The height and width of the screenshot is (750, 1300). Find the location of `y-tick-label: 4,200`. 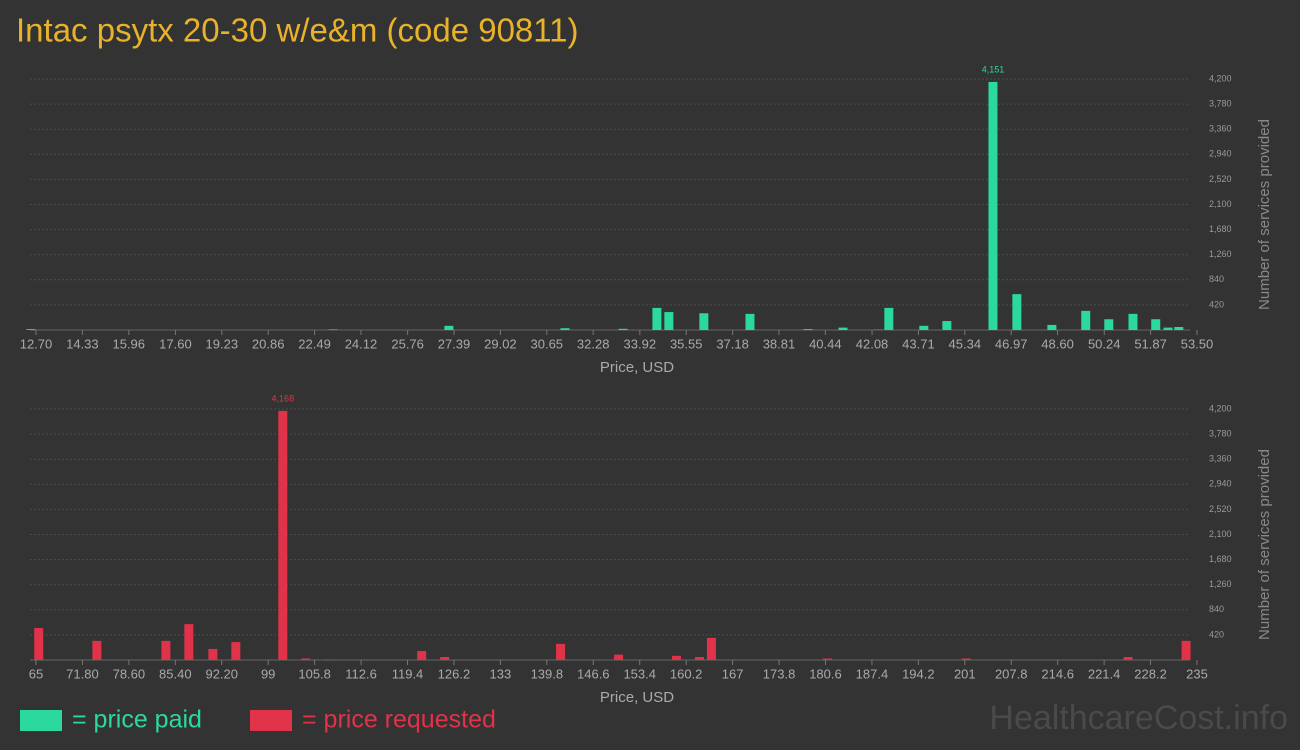

y-tick-label: 4,200 is located at coordinates (1220, 78).